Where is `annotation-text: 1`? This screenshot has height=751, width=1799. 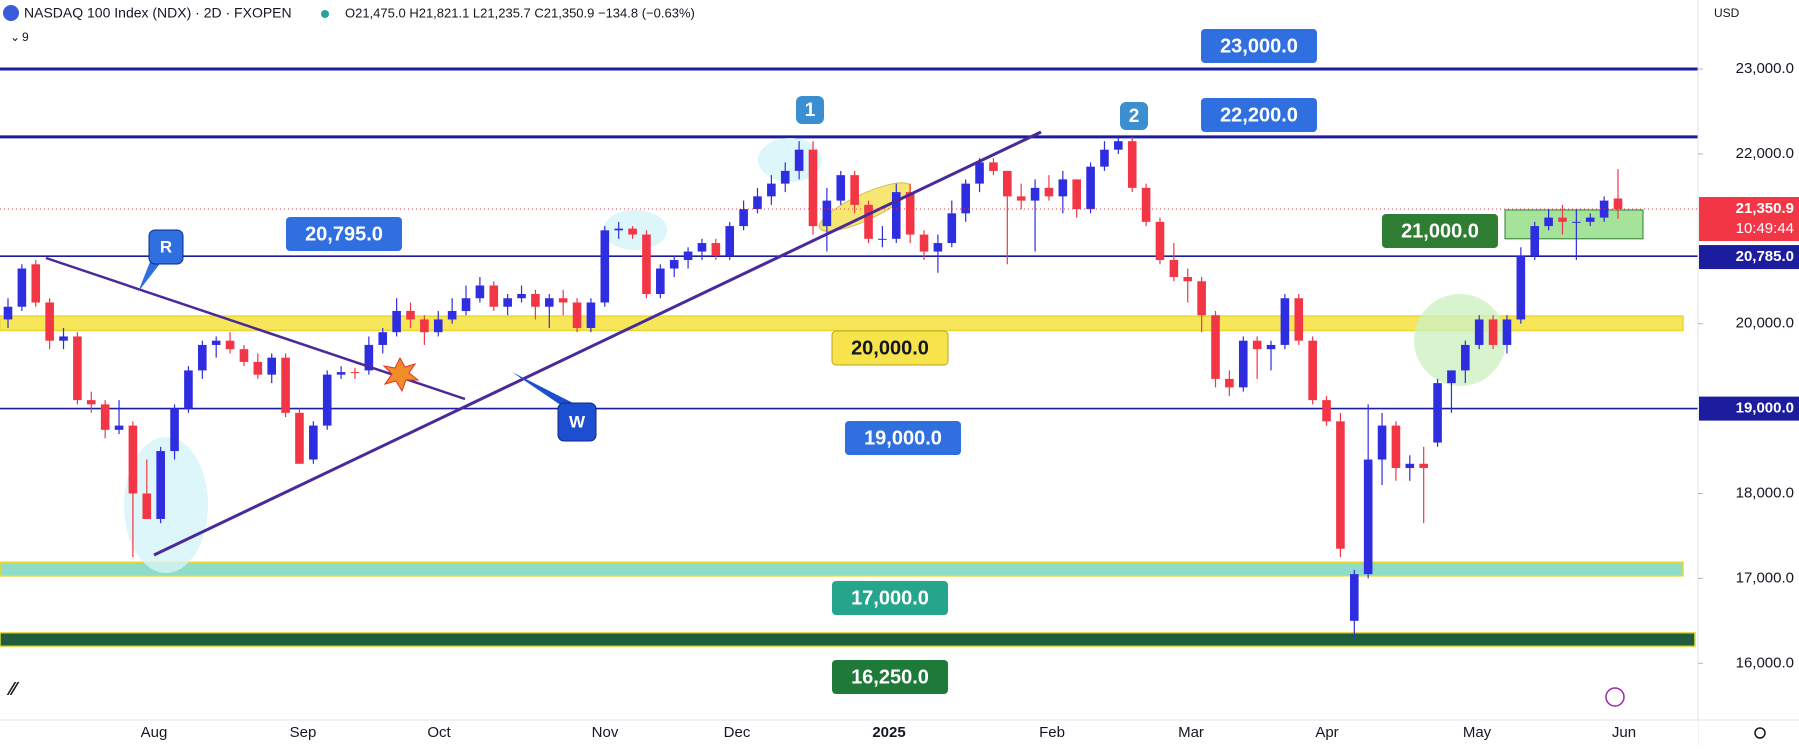
annotation-text: 1 is located at coordinates (810, 110).